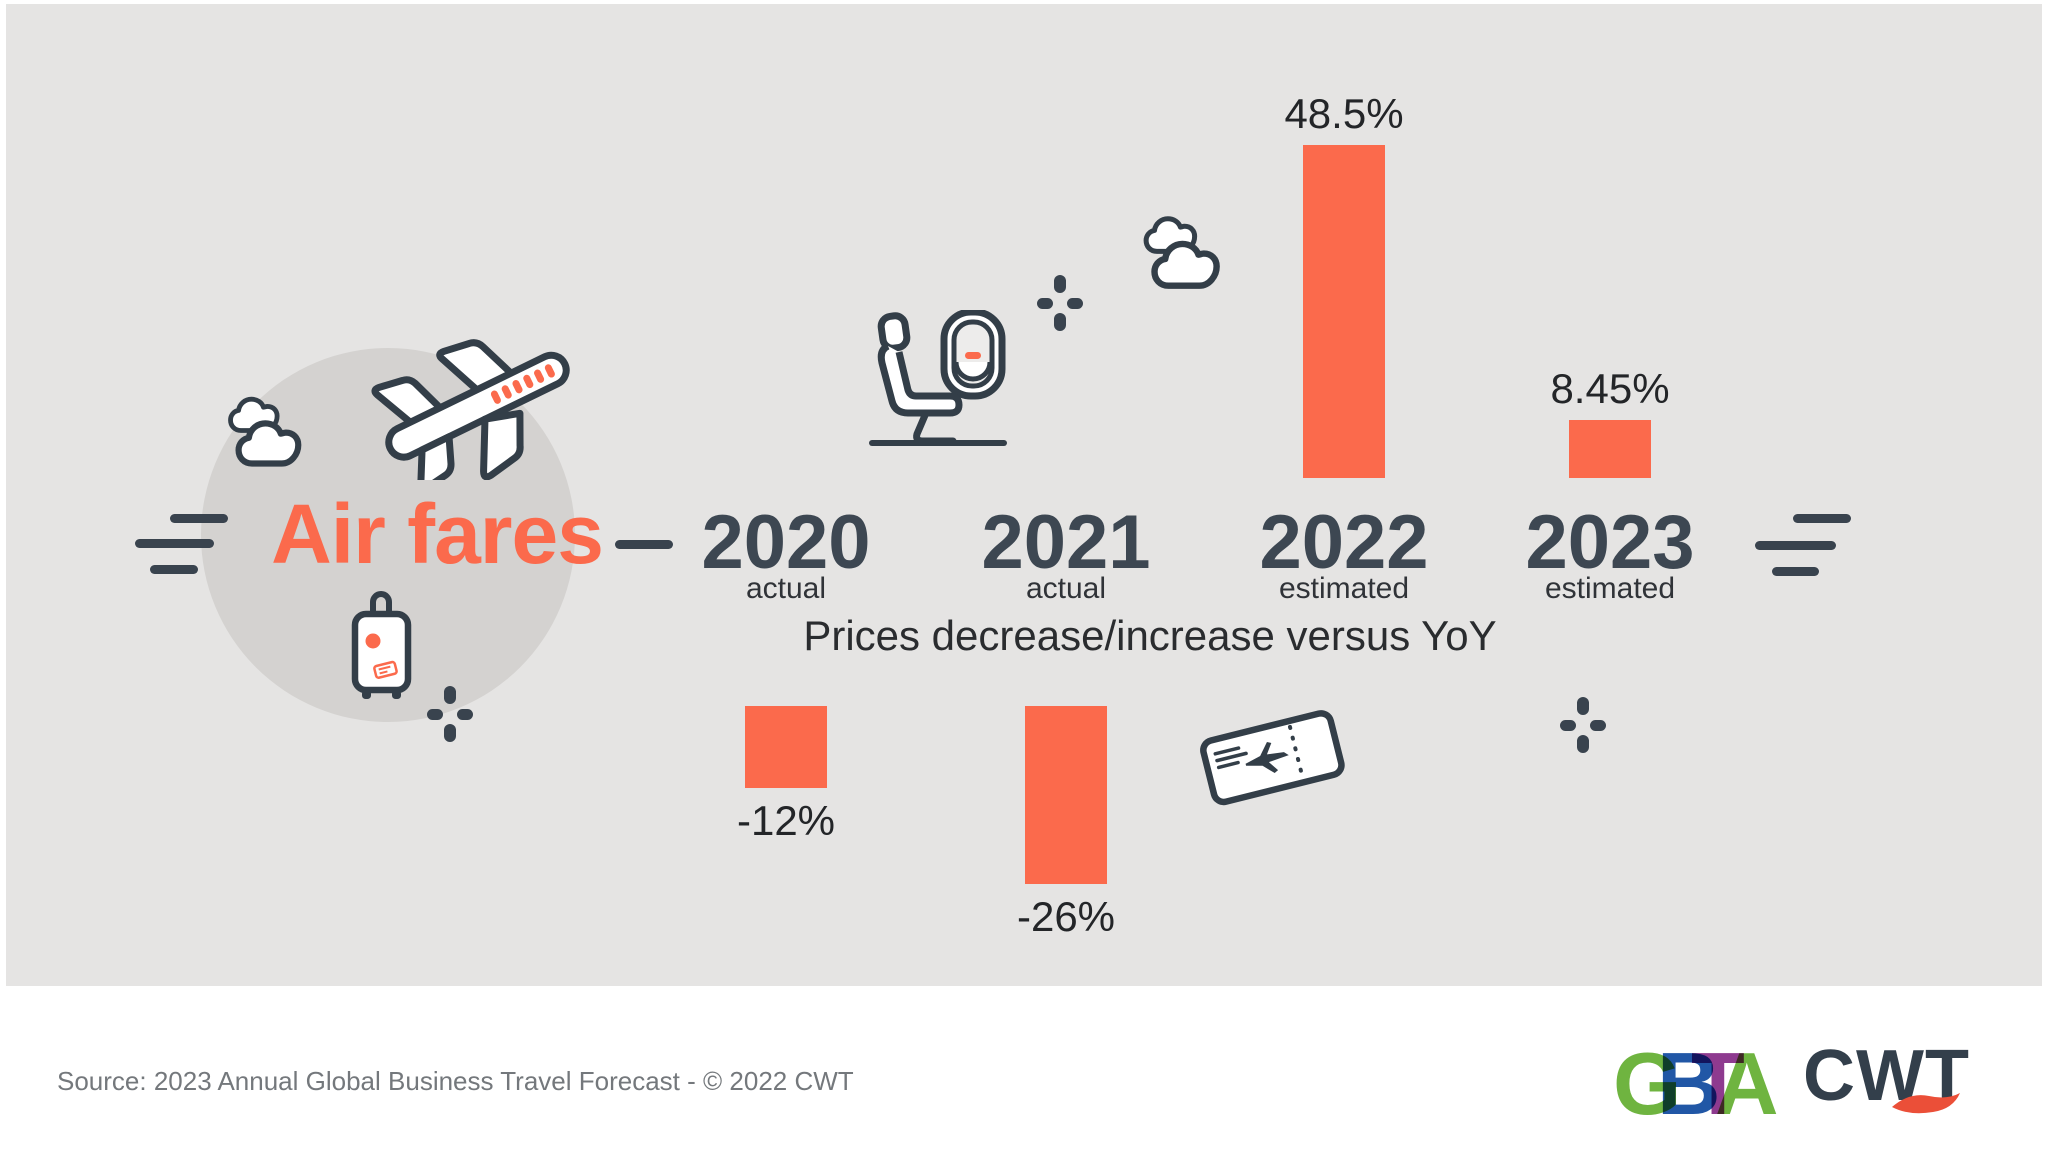 The image size is (2048, 1152). I want to click on suitcase-icon, so click(381, 644).